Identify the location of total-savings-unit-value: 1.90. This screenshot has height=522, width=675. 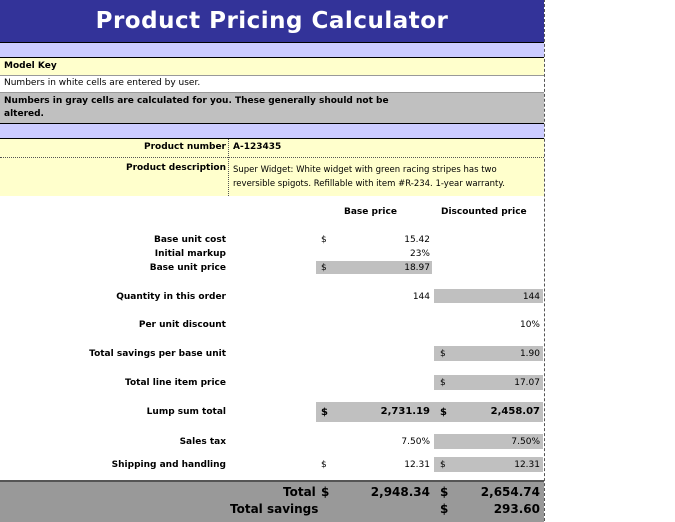
(529, 354).